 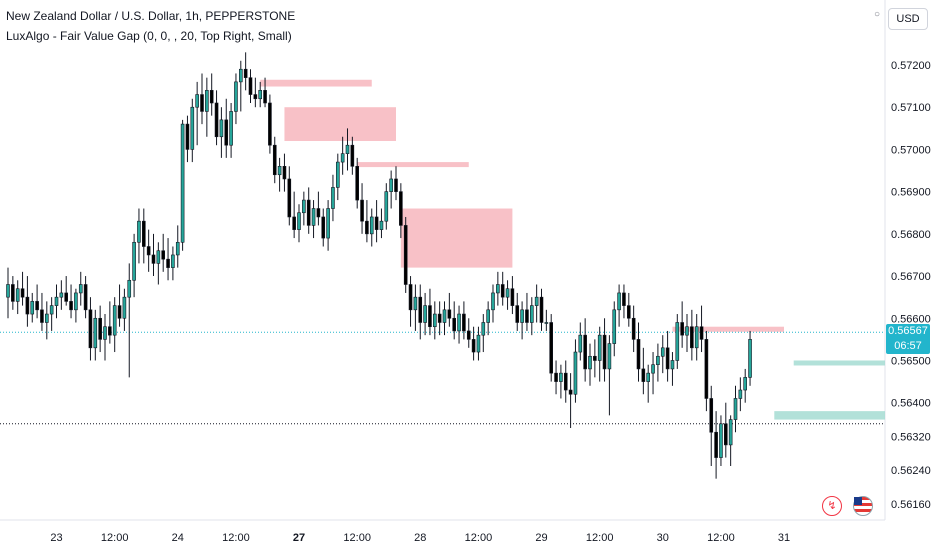 What do you see at coordinates (911, 505) in the screenshot?
I see `y-tick-label: 0.56160` at bounding box center [911, 505].